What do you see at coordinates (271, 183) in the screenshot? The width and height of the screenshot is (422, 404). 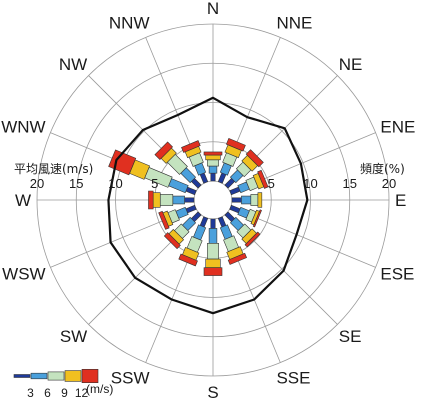 I see `right-tick-label: 5` at bounding box center [271, 183].